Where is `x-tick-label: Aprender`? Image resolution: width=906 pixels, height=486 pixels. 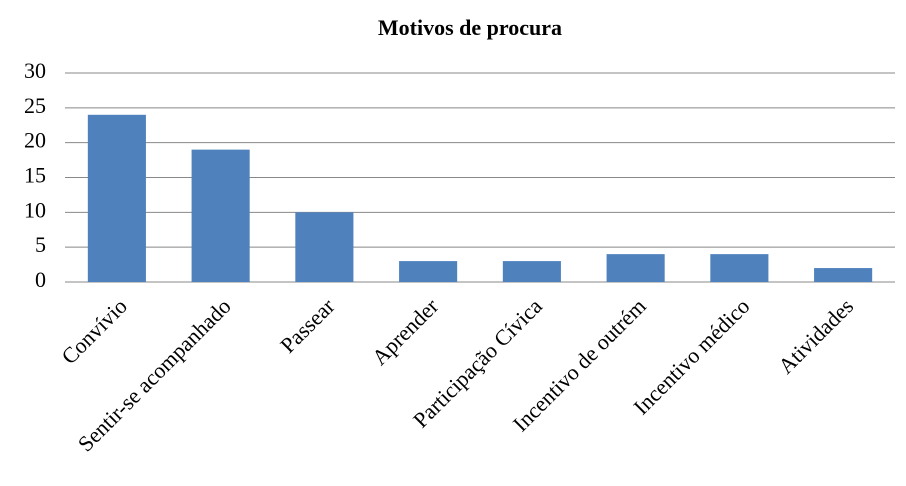
x-tick-label: Aprender is located at coordinates (405, 331).